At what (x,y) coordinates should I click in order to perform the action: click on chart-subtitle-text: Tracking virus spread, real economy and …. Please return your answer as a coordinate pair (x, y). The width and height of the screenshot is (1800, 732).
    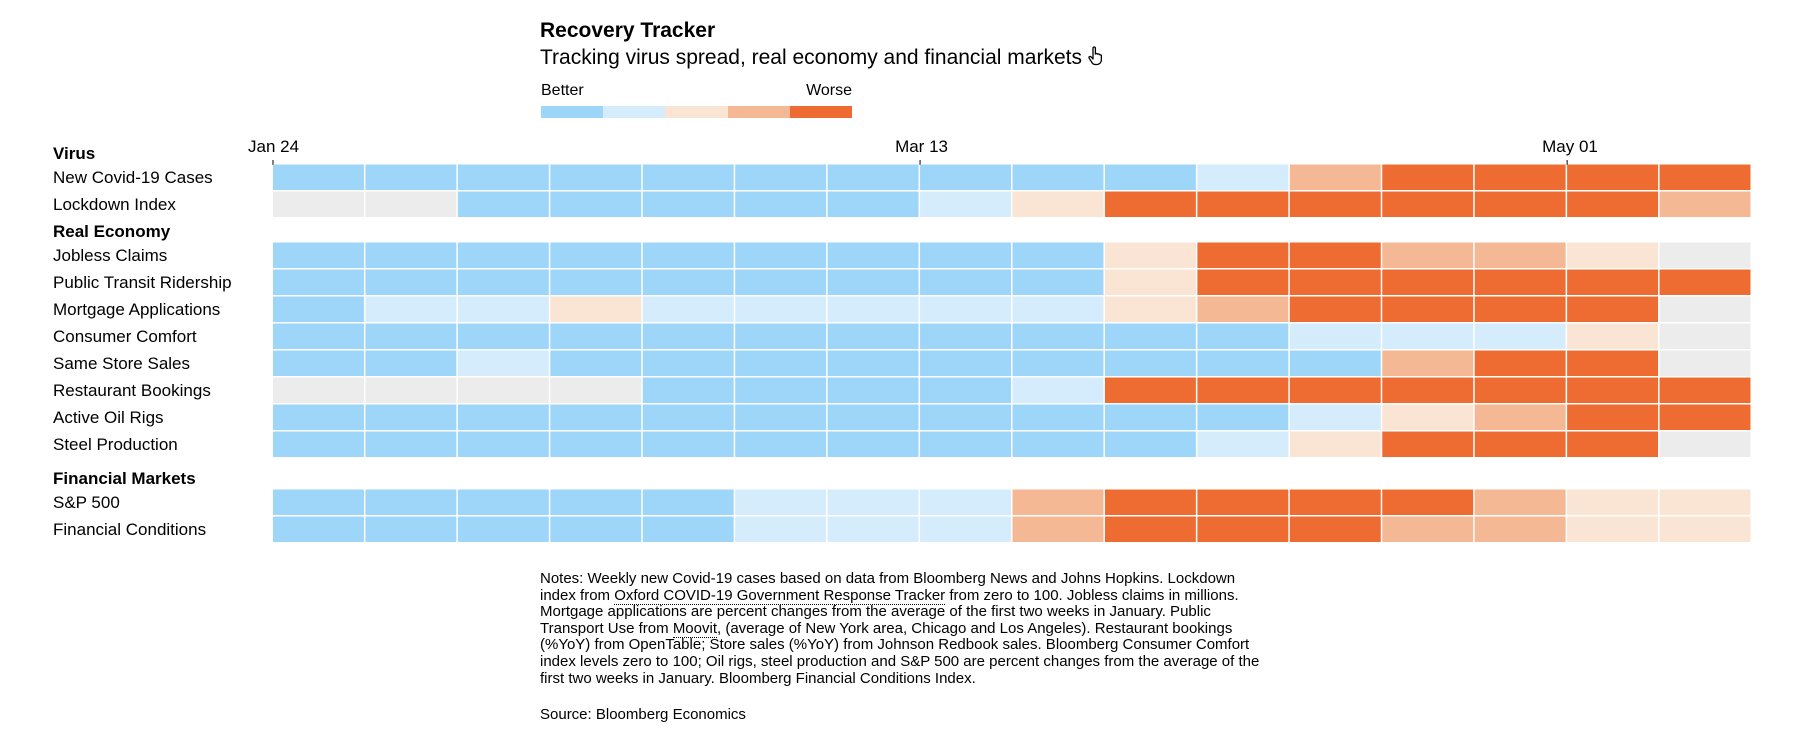
    Looking at the image, I should click on (811, 57).